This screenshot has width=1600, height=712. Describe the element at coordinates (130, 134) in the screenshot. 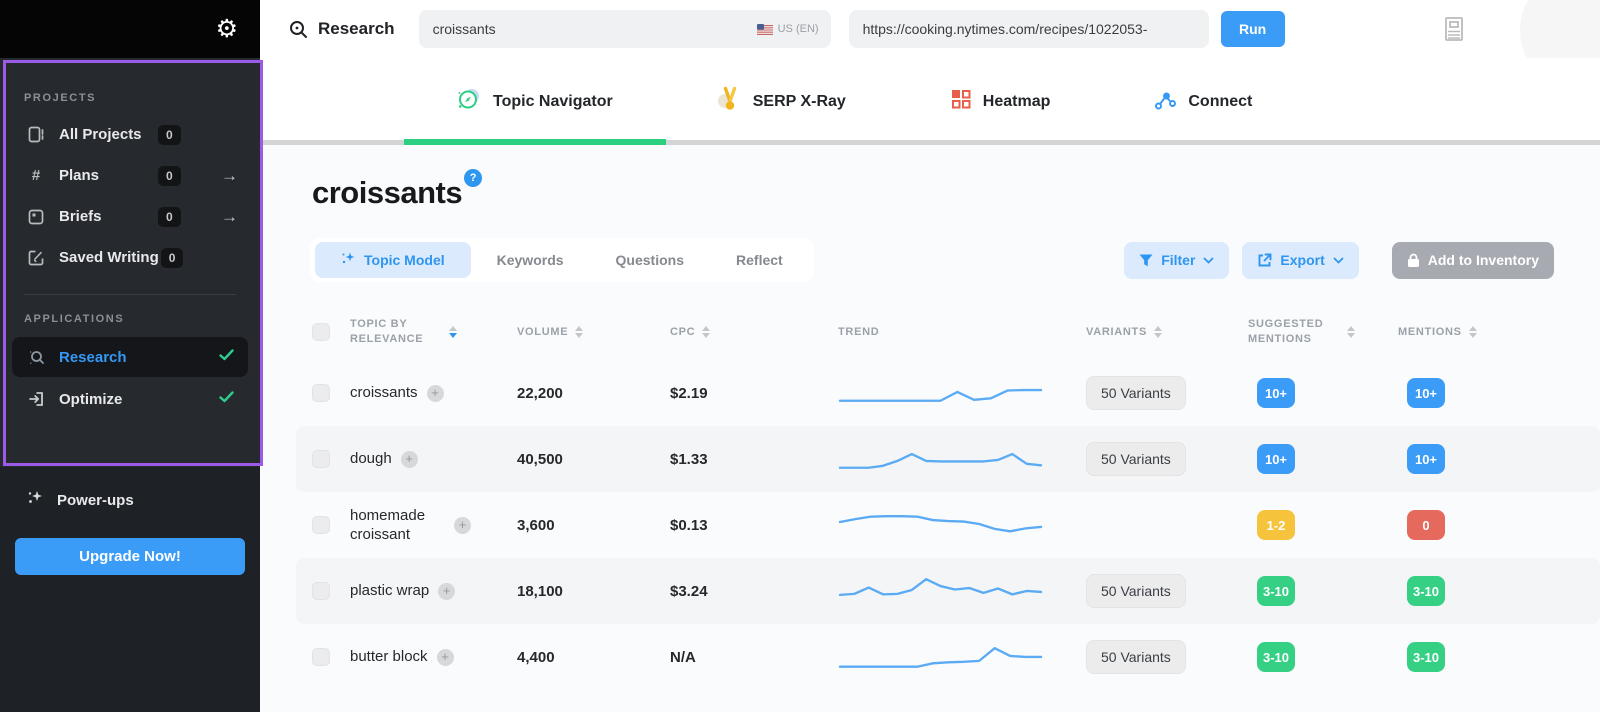

I see `sidebar-item-all-projects: All Projects 0` at that location.